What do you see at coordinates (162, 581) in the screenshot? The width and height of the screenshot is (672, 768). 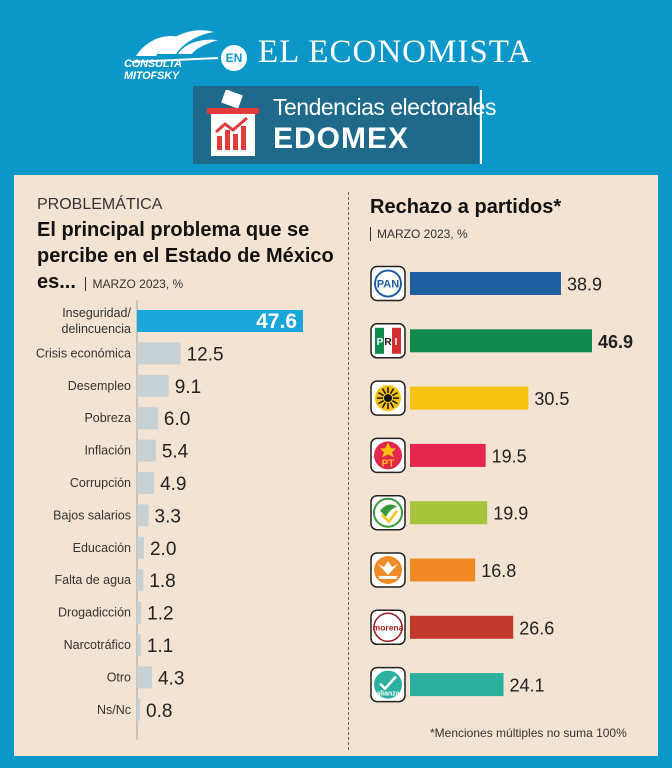 I see `value-label: 1.8` at bounding box center [162, 581].